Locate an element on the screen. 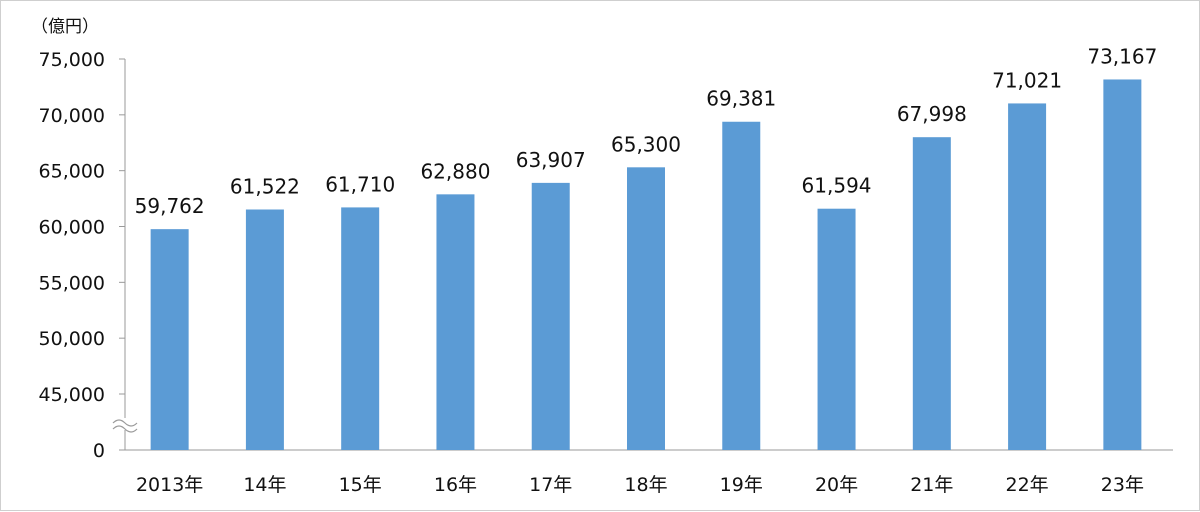  x-tick-label: 14年 is located at coordinates (264, 485).